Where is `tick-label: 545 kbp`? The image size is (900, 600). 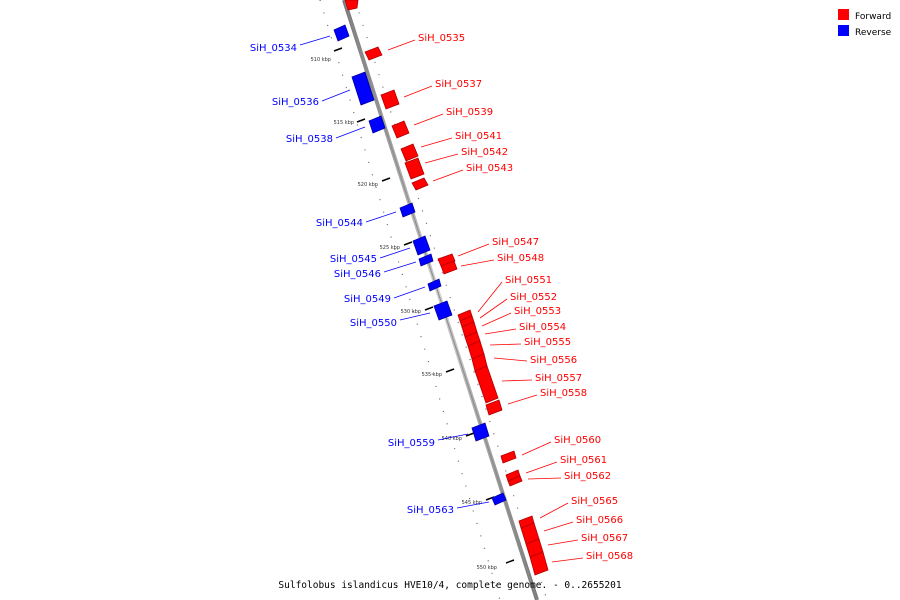 tick-label: 545 kbp is located at coordinates (472, 503).